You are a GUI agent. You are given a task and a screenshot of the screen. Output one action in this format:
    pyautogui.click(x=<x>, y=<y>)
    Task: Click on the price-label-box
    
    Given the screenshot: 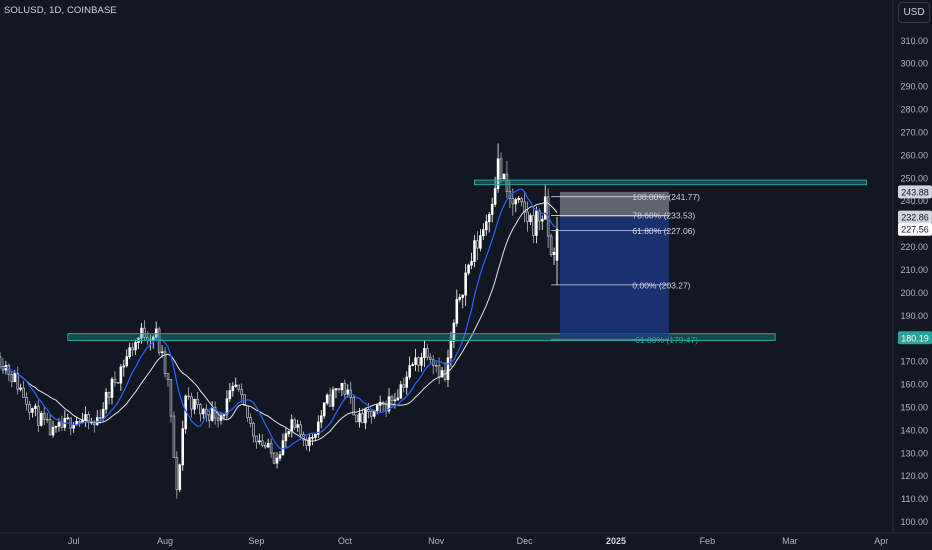 What is the action you would take?
    pyautogui.click(x=915, y=229)
    